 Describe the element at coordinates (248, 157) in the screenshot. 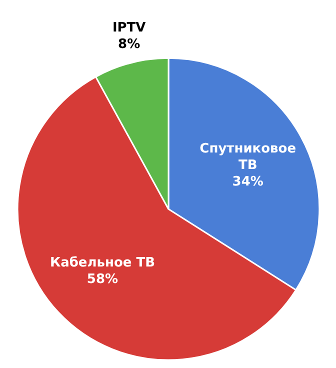

I see `slice-label: Спутниковое ТВ` at that location.